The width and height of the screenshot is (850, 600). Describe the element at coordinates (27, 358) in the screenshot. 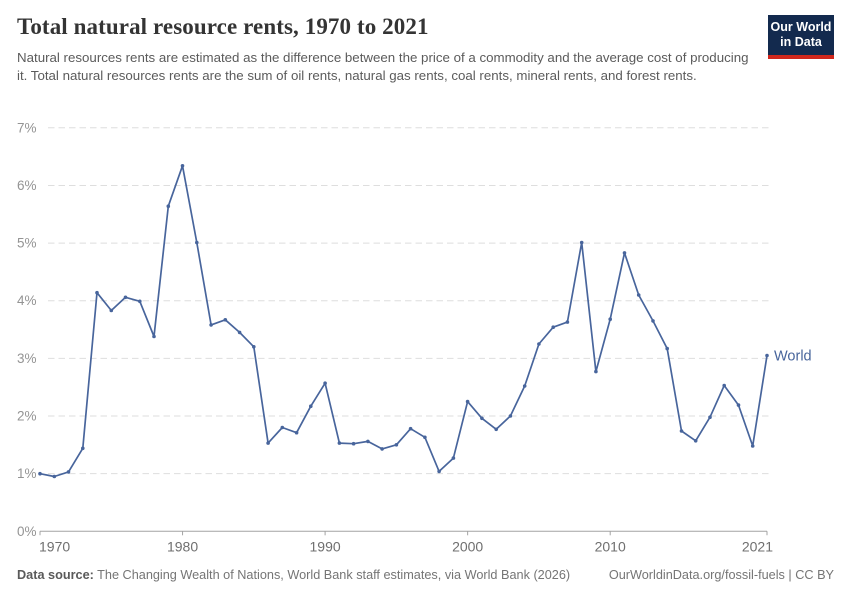

I see `y-tick-label: 3%` at that location.